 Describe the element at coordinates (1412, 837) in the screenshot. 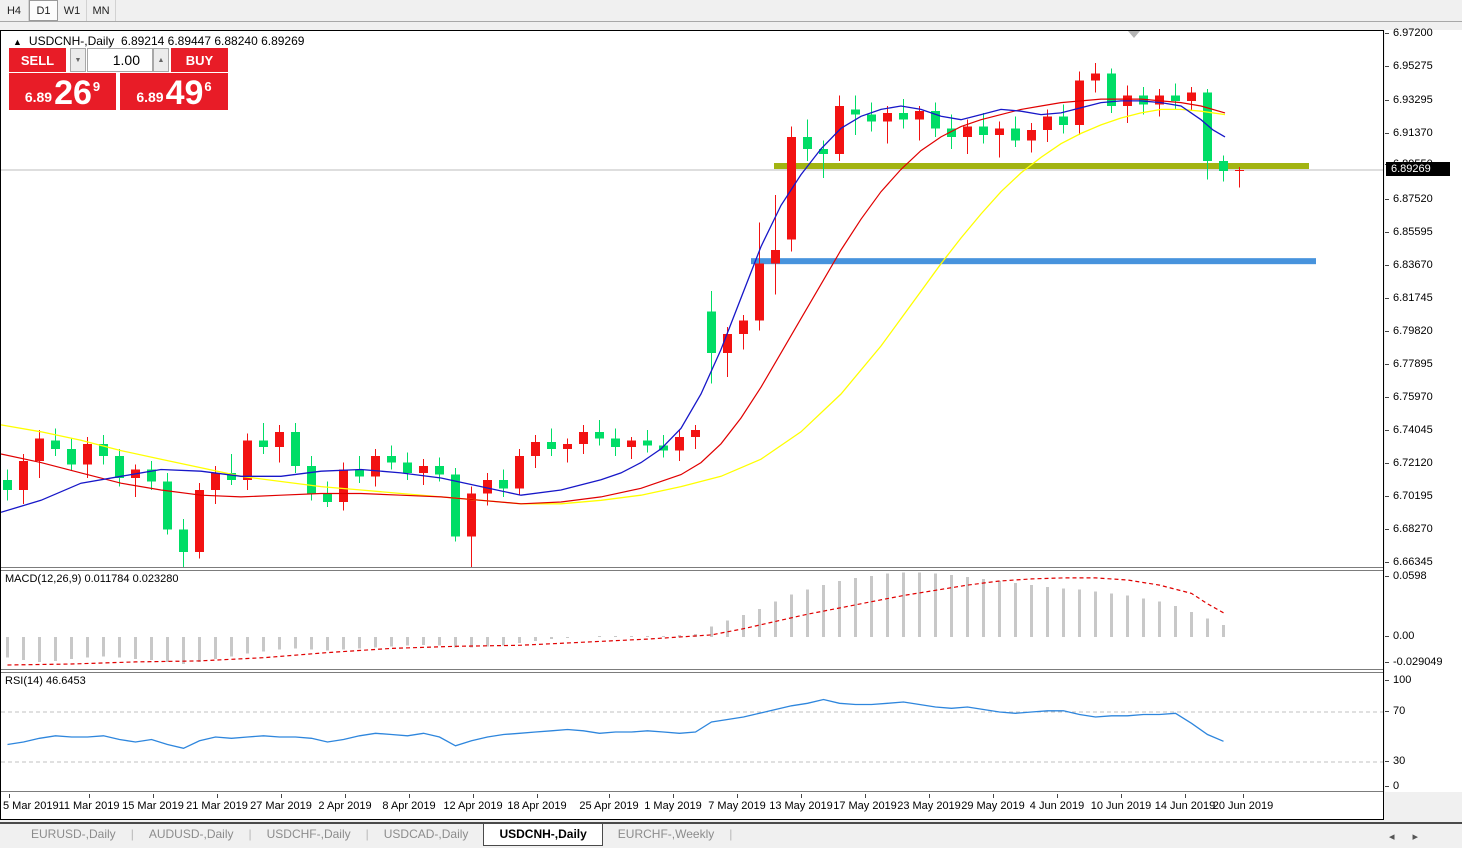

I see `tab-scroll-arrows: ◂▸` at that location.